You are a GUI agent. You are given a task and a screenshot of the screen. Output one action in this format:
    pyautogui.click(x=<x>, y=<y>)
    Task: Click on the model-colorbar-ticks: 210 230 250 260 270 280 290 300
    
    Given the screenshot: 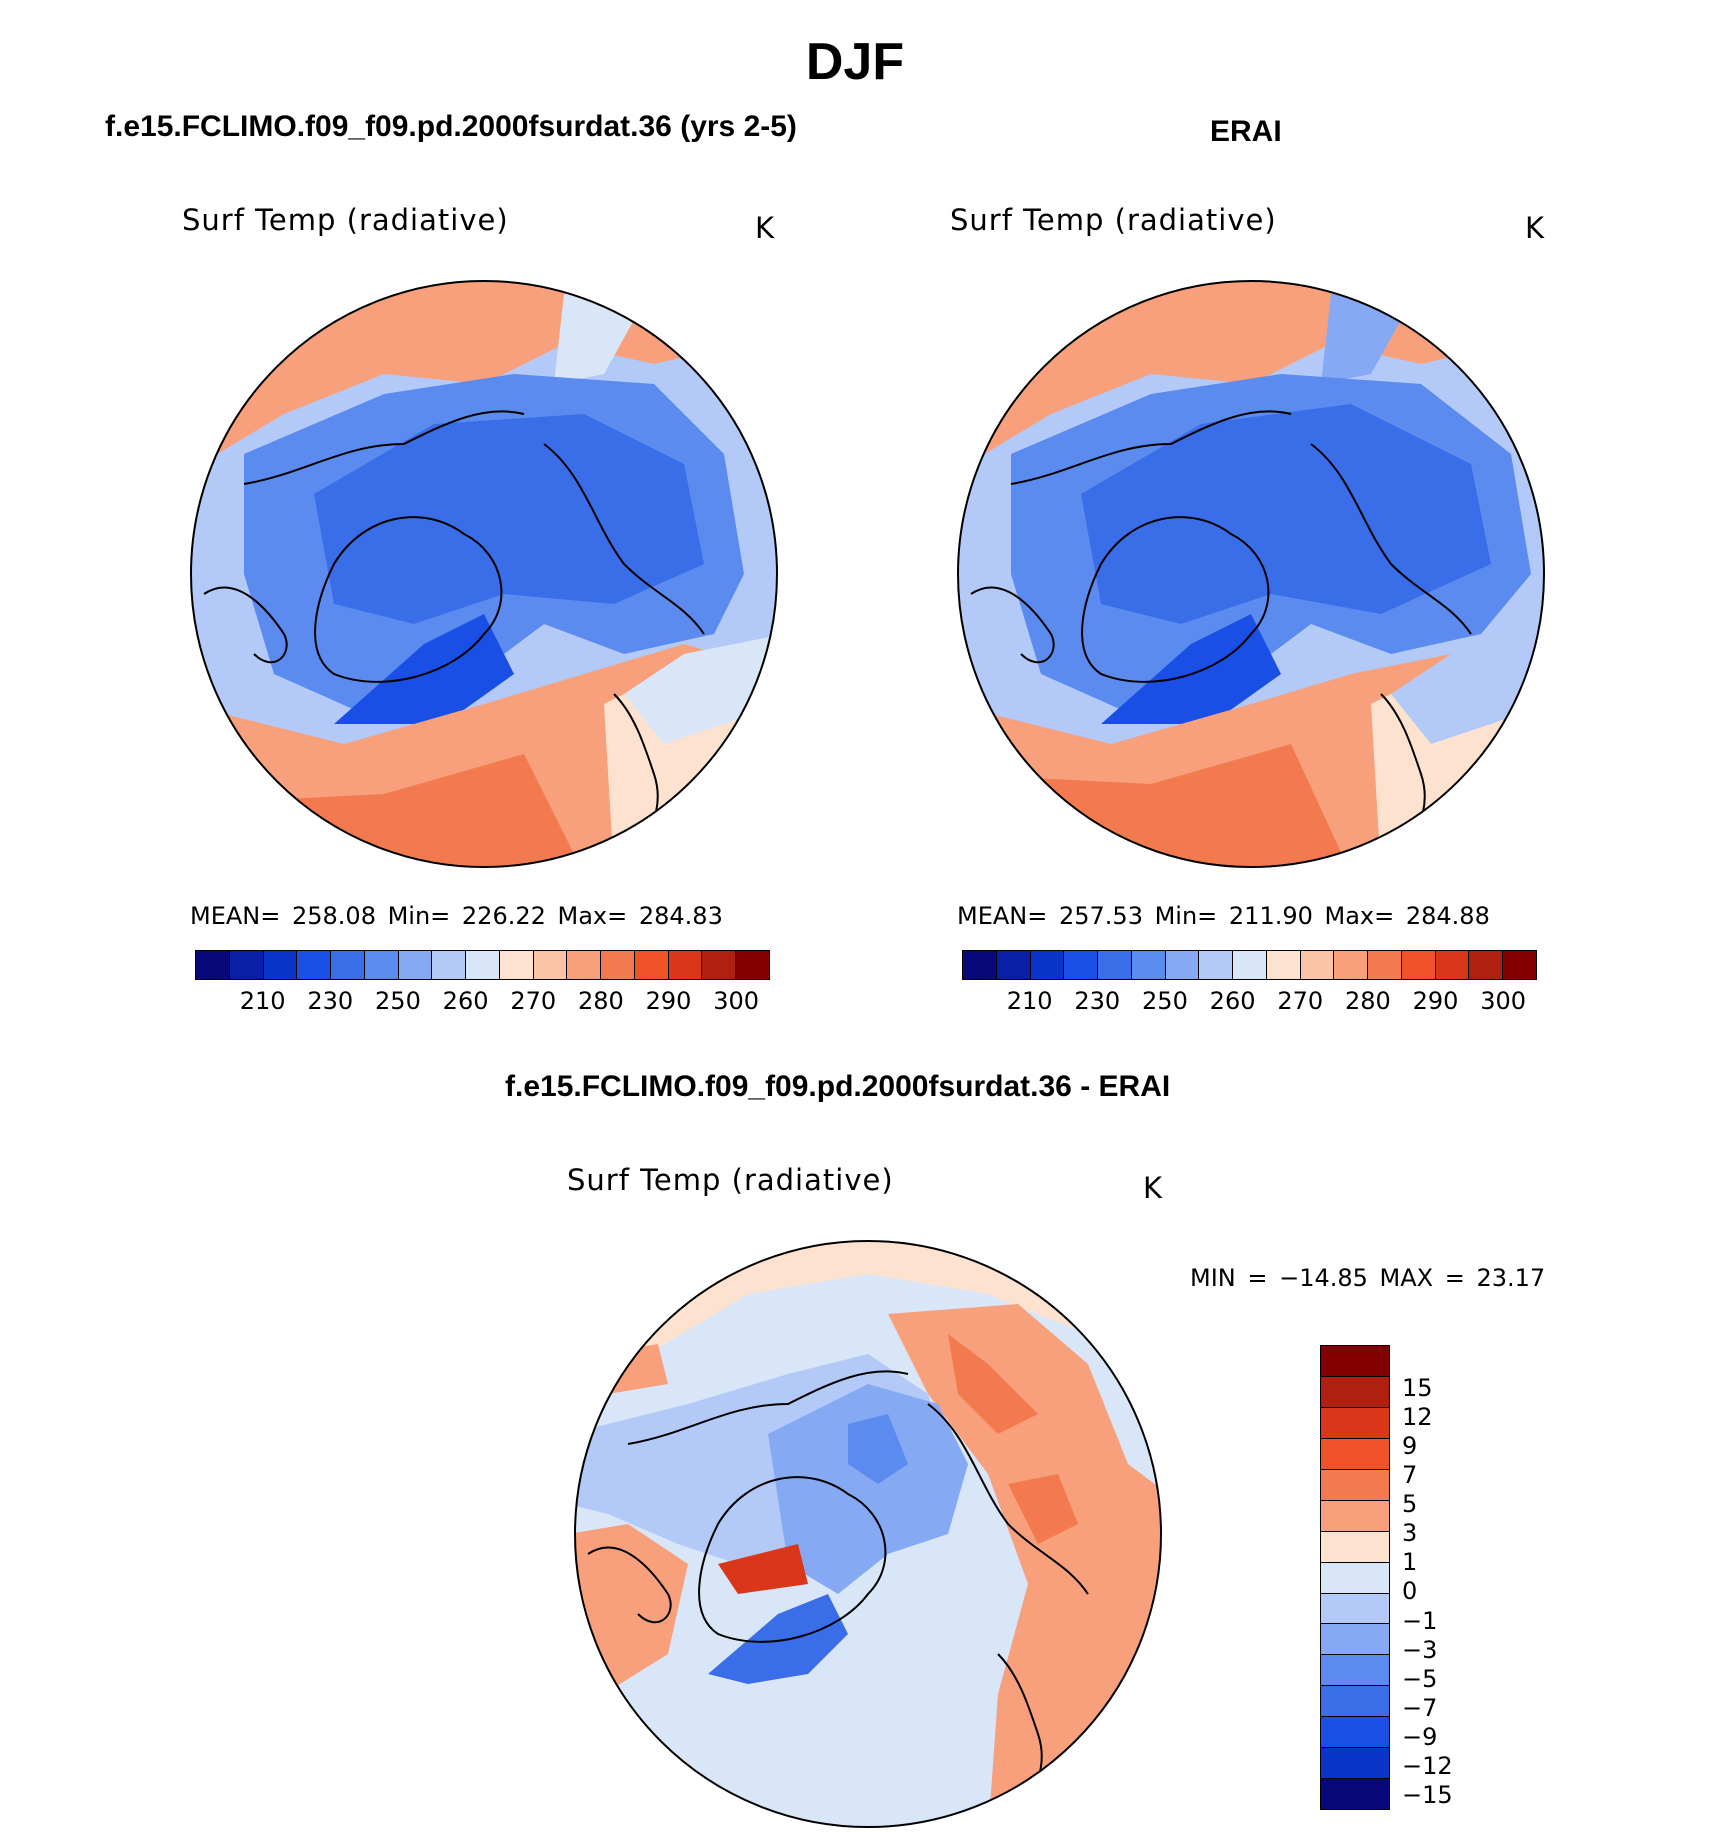 What is the action you would take?
    pyautogui.click(x=482, y=1002)
    